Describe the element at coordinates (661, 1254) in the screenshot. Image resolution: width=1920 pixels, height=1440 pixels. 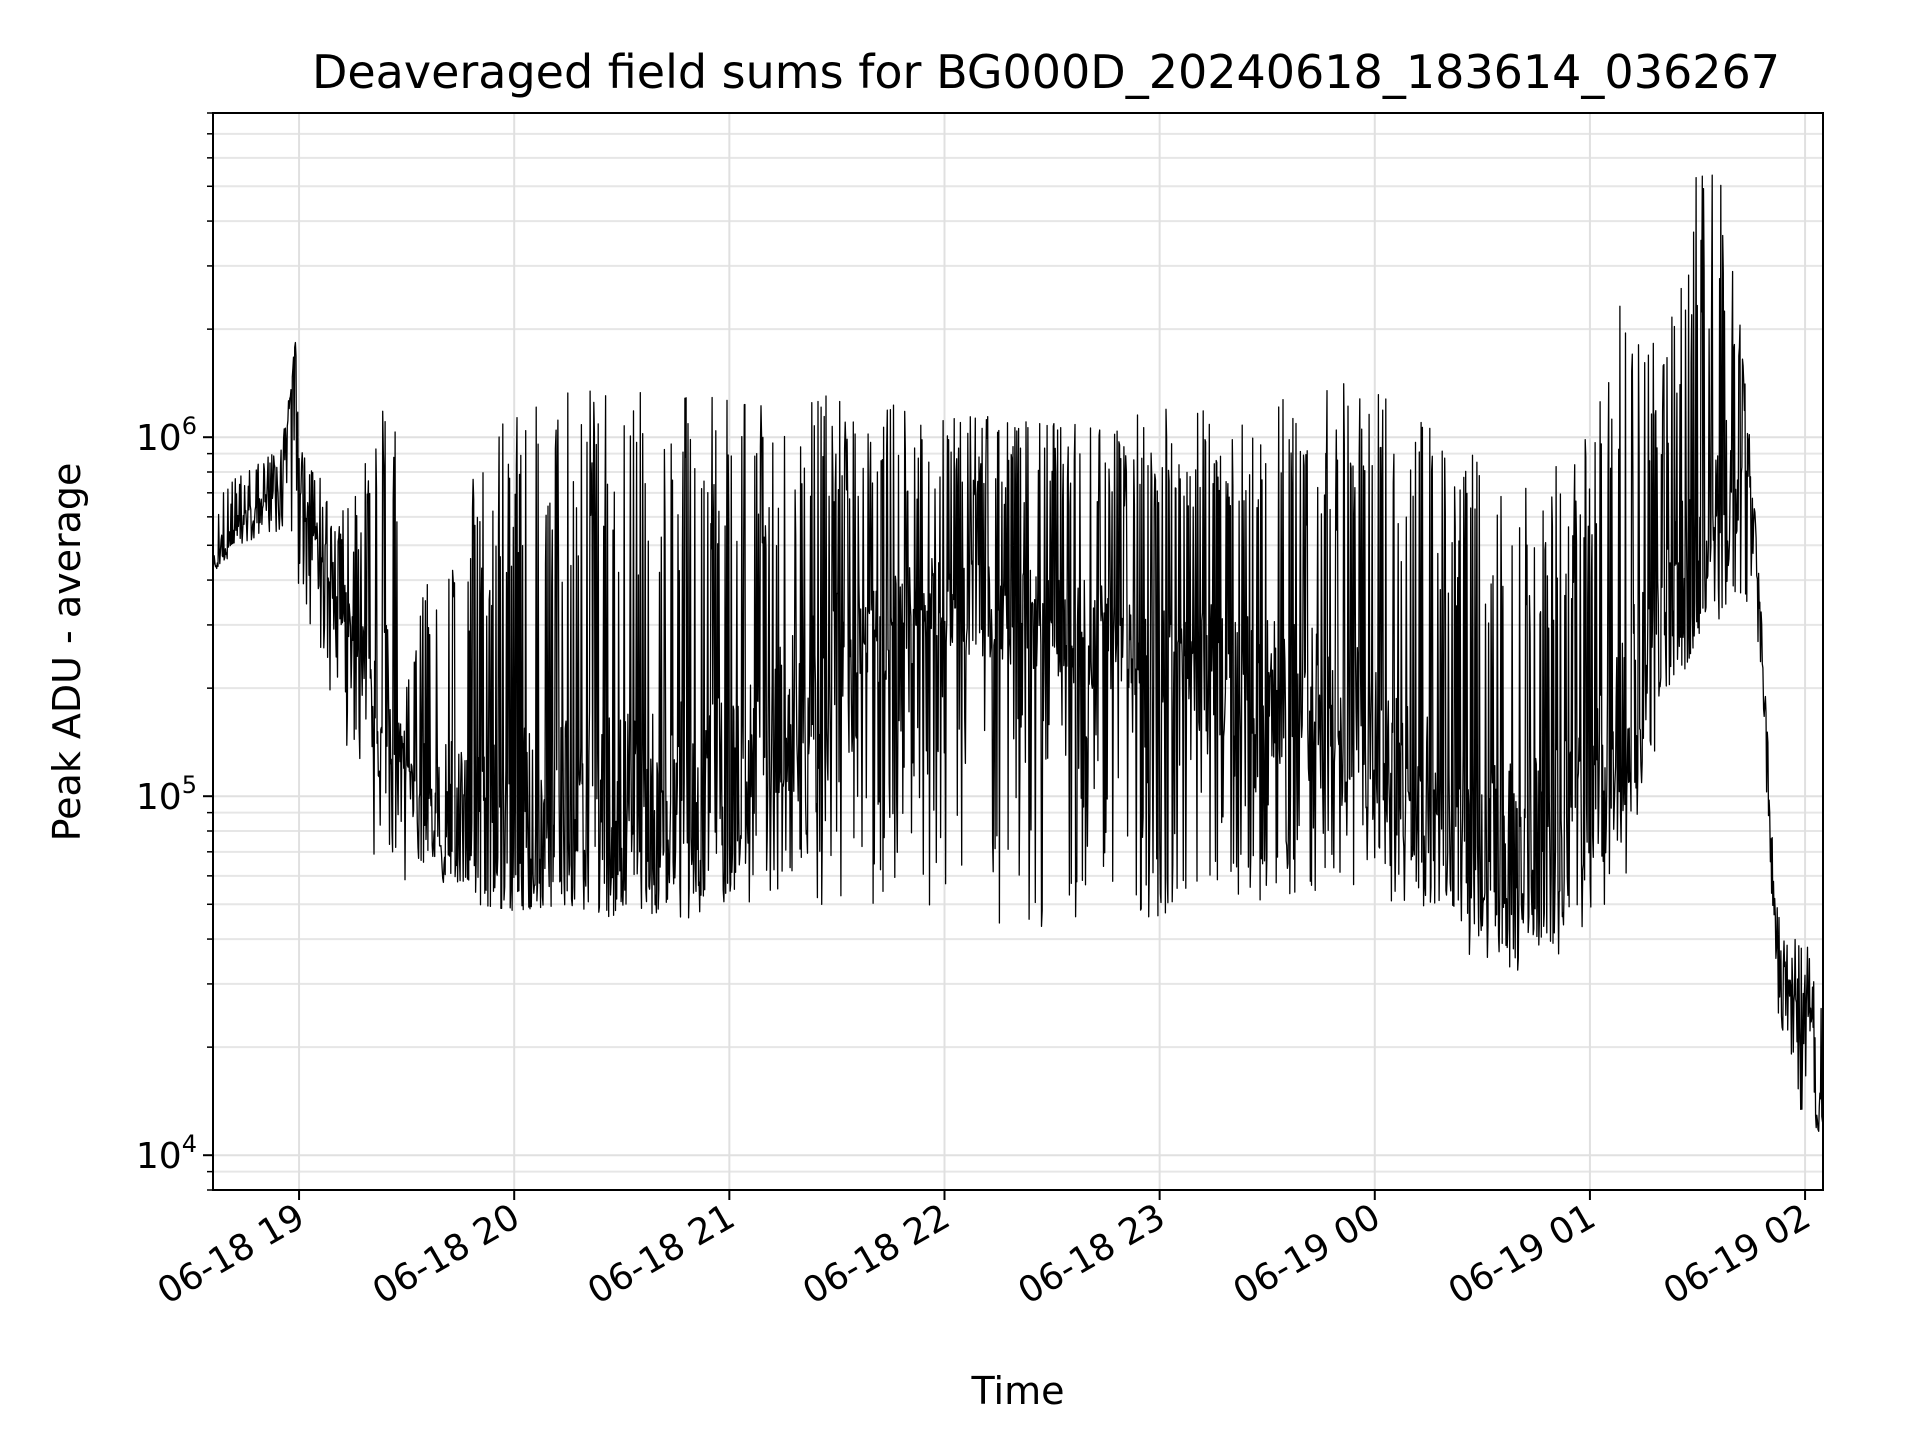
I see `x-tick-label: 06-18 21` at that location.